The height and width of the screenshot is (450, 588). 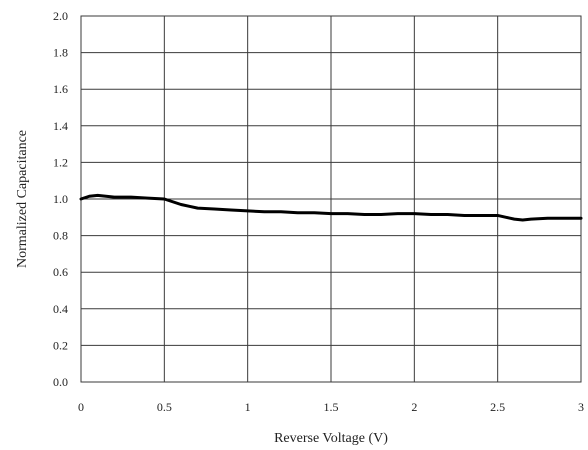 I want to click on y-tick-label: 1.0, so click(x=60, y=199).